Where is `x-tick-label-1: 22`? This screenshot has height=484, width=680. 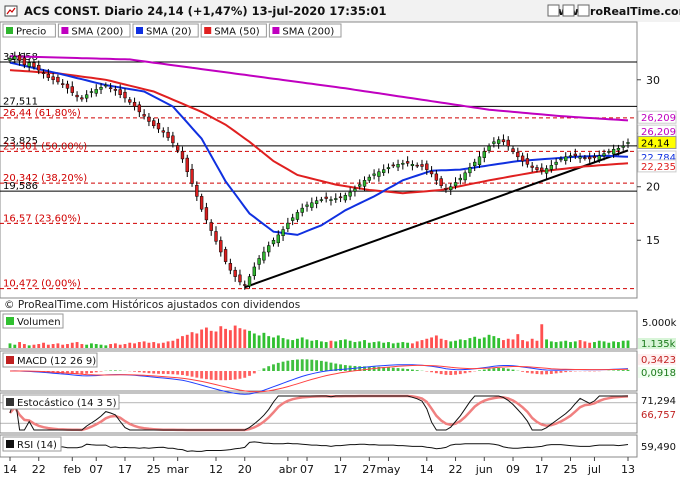 x-tick-label-1: 22 is located at coordinates (39, 469).